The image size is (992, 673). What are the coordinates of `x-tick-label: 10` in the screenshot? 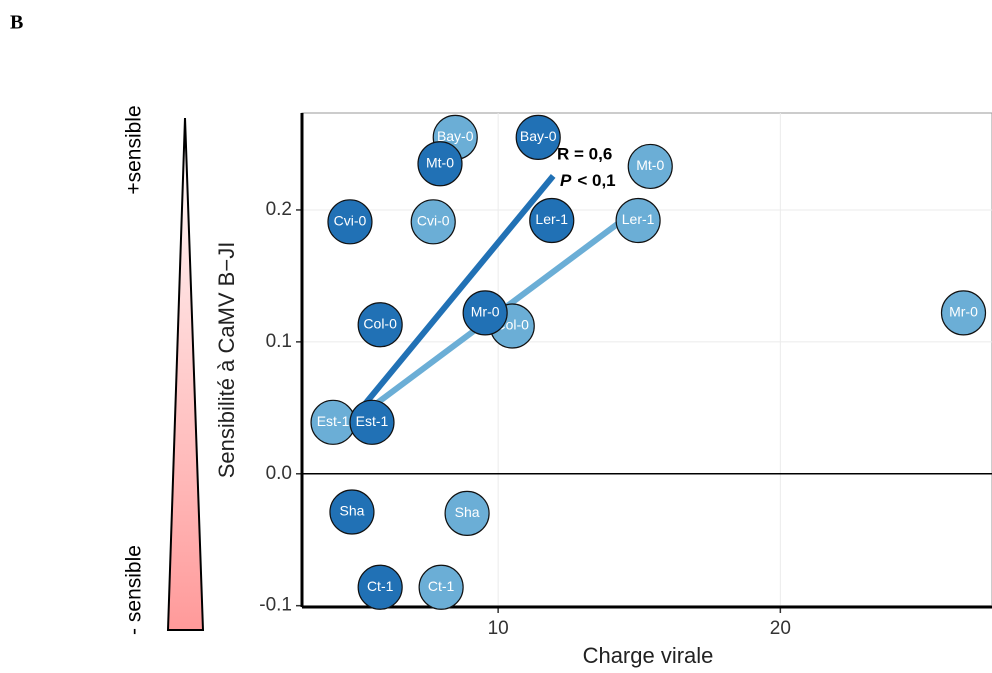 It's located at (498, 628).